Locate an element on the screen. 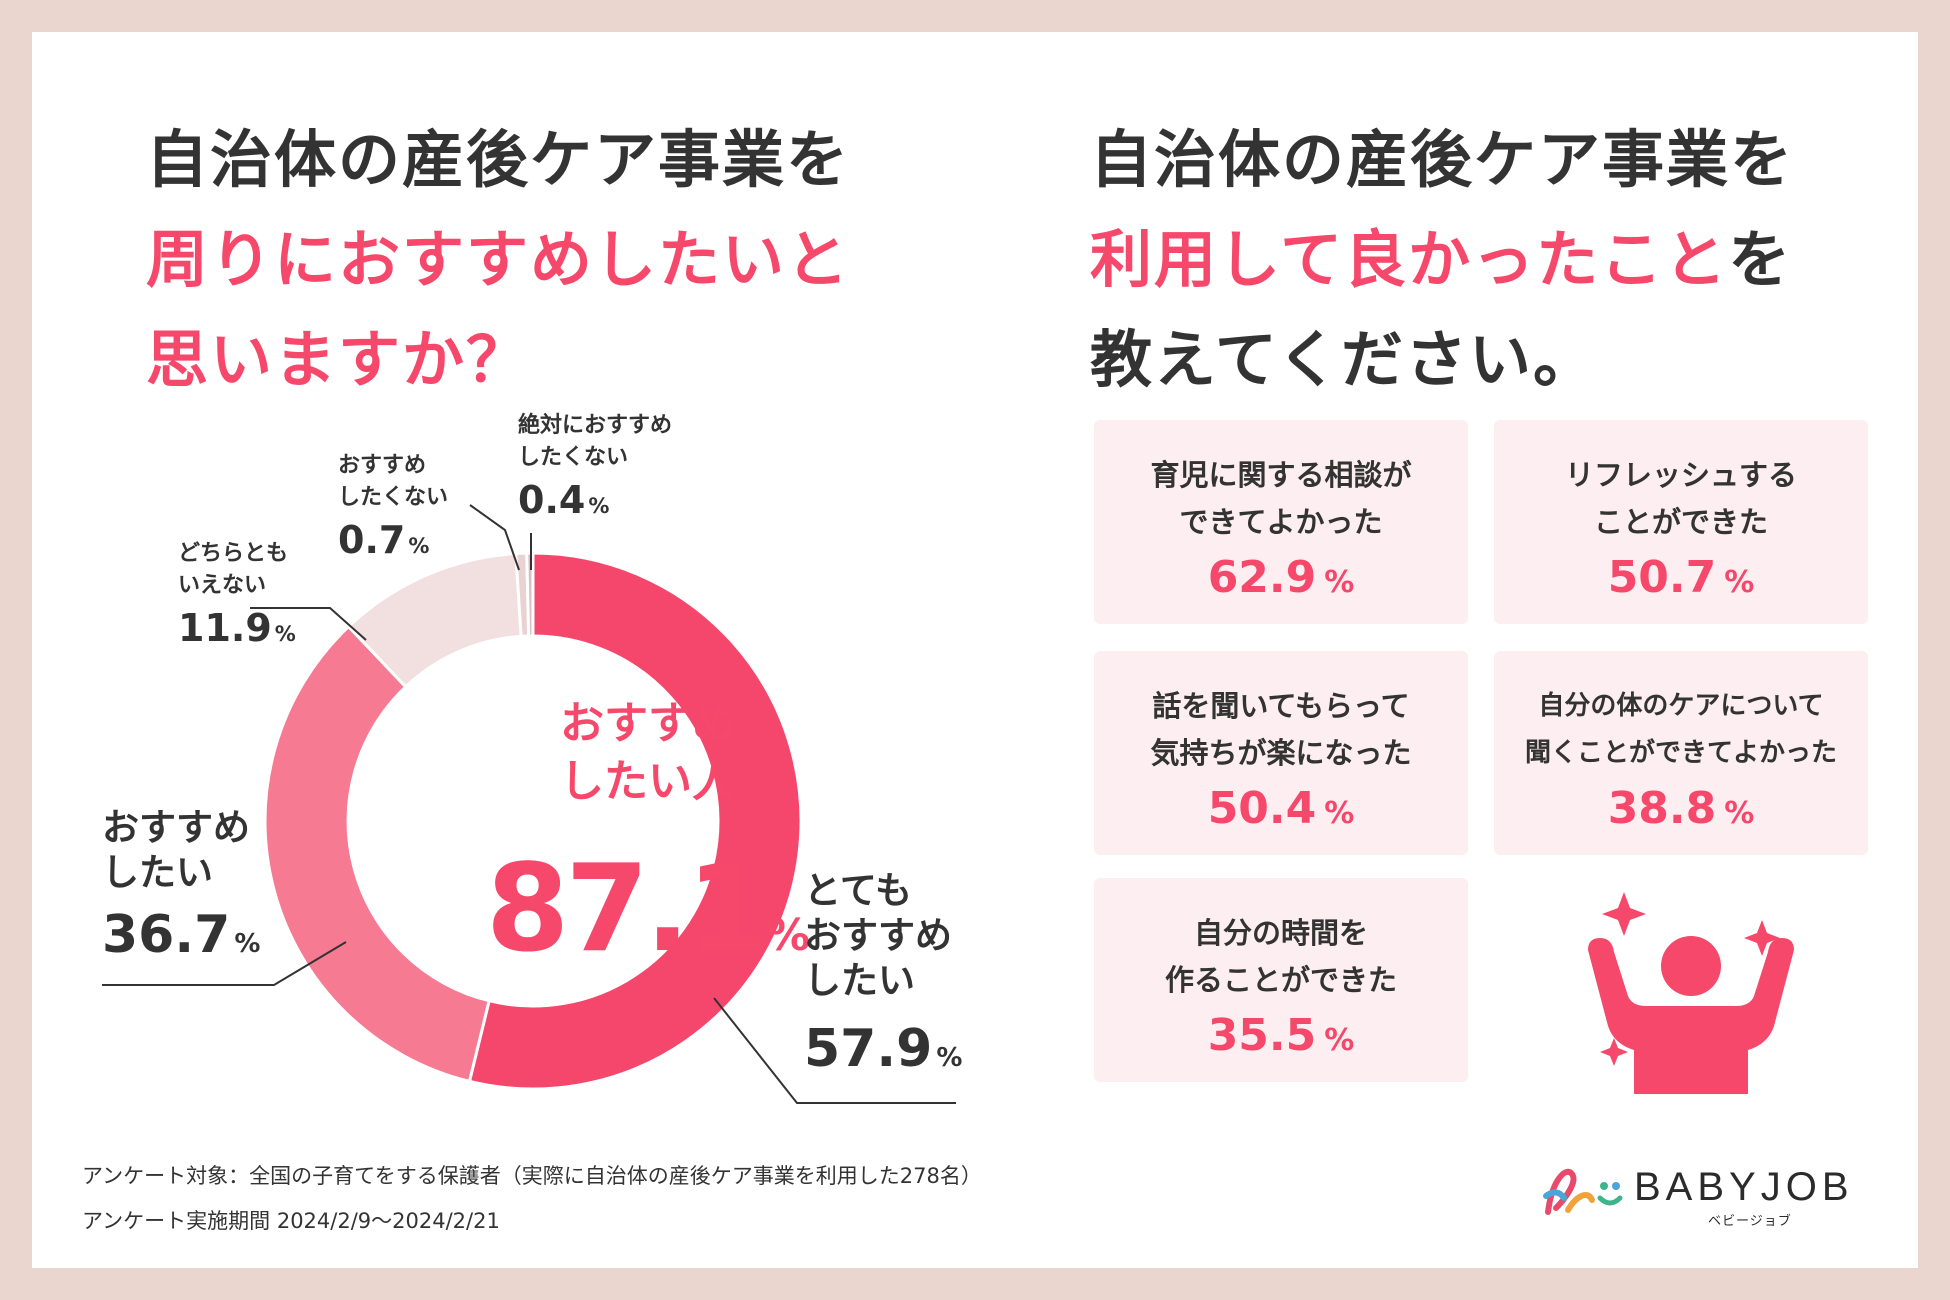  left-question-title: 自治体の産後ケア事業を 周りにおすすめしたいと 思いますか？ is located at coordinates (498, 260).